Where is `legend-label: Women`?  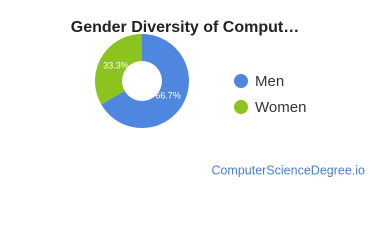 legend-label: Women is located at coordinates (280, 107).